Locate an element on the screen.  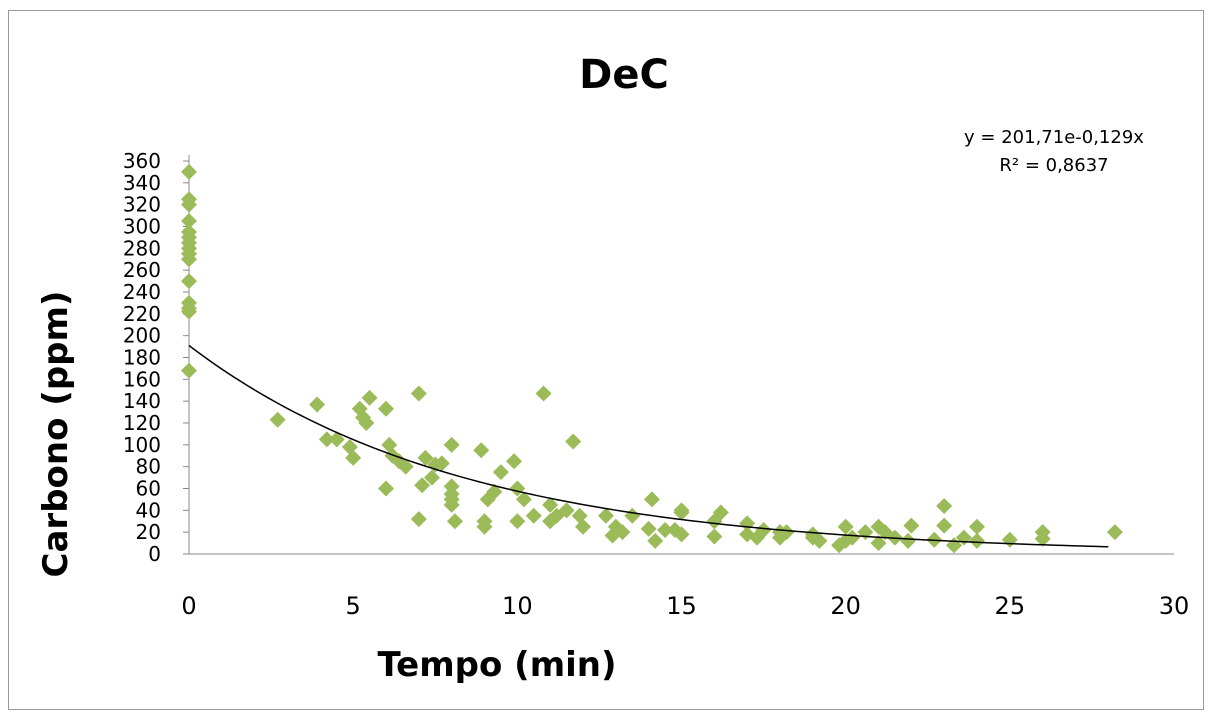
y-tick-label: 160 is located at coordinates (142, 379).